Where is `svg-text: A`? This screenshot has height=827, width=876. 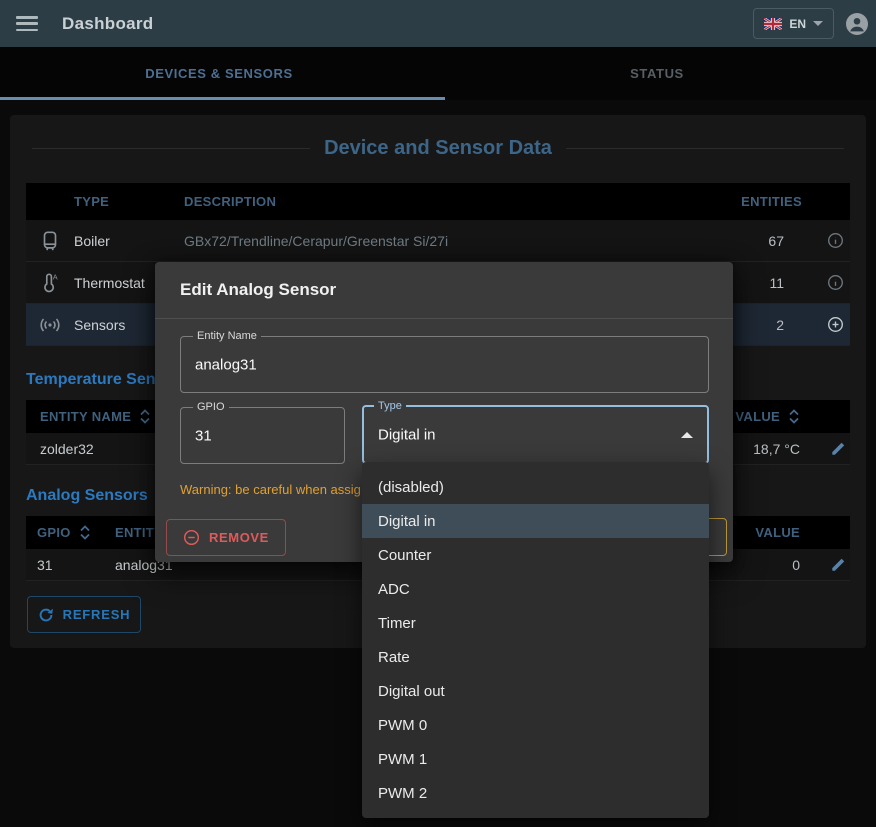
svg-text: A is located at coordinates (55, 276).